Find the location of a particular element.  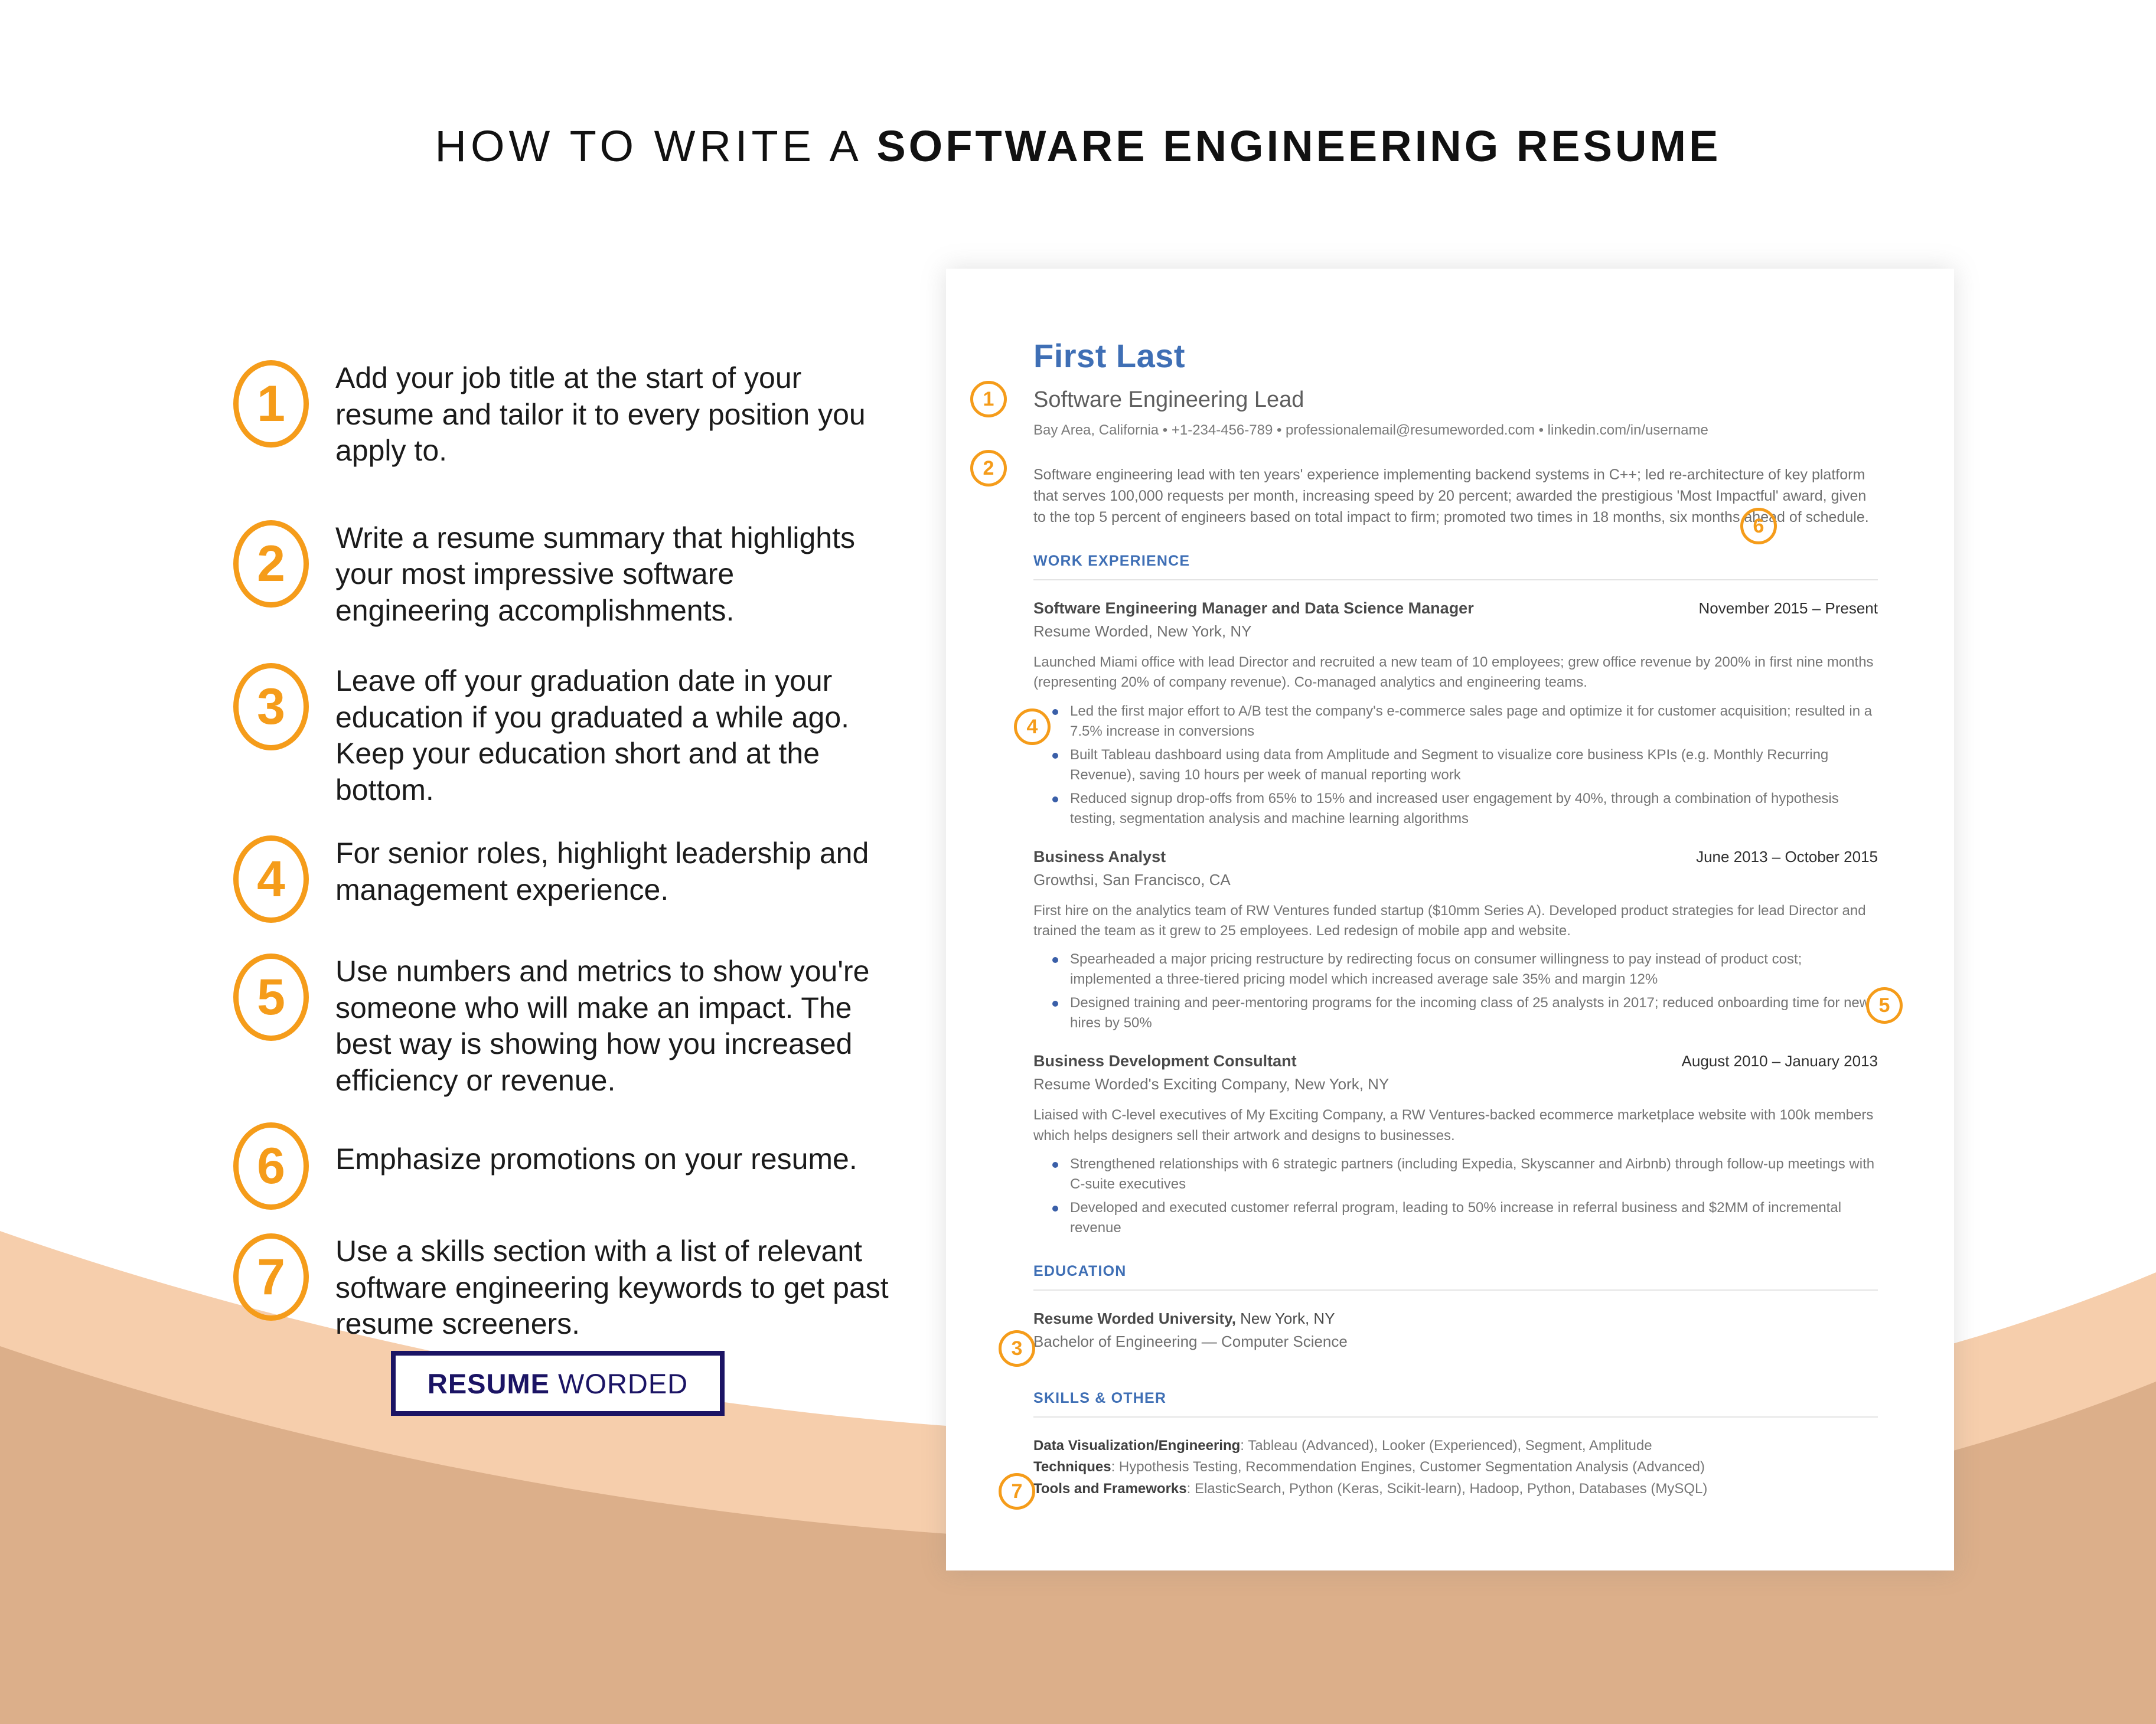

resume-marker-6: 6 is located at coordinates (1758, 526).